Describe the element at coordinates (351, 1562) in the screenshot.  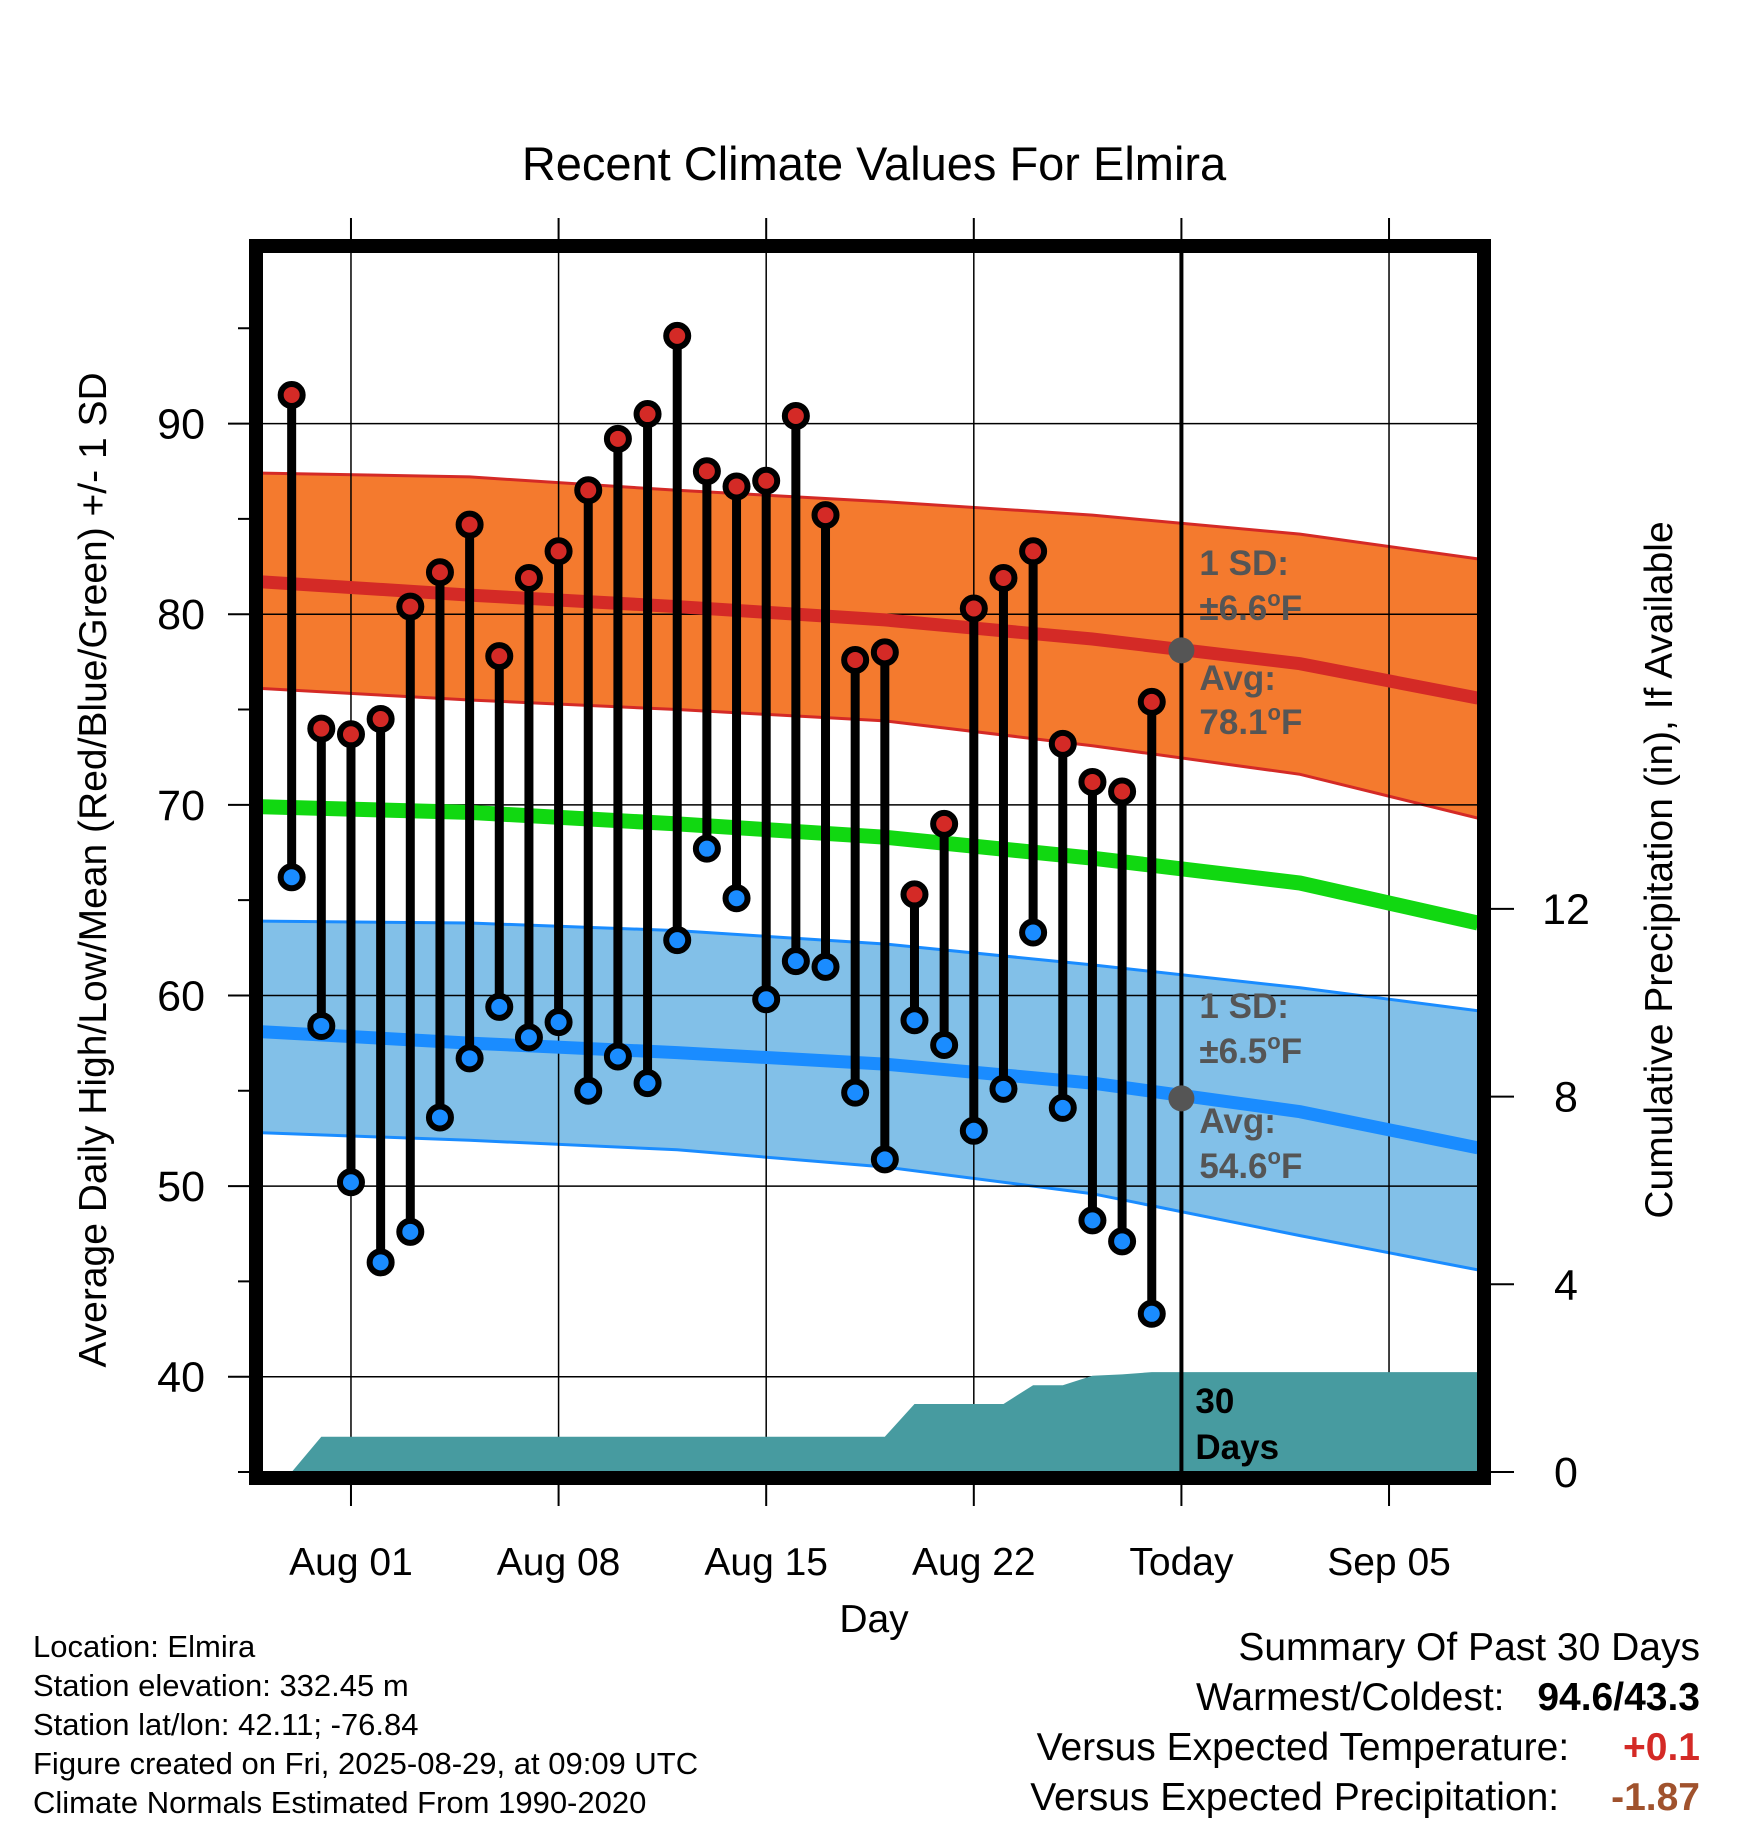
I see `x-tick-label: Aug 01` at that location.